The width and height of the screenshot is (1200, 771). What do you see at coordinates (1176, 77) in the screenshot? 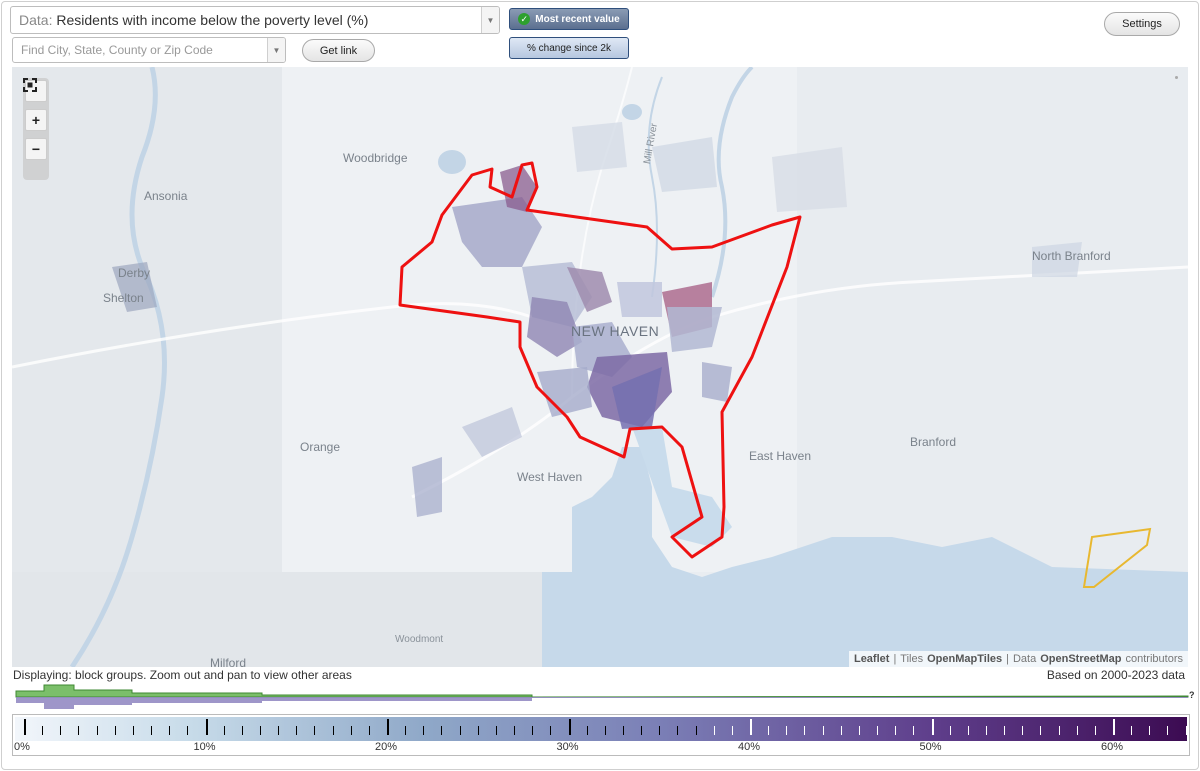
I see `map-corner-dot` at bounding box center [1176, 77].